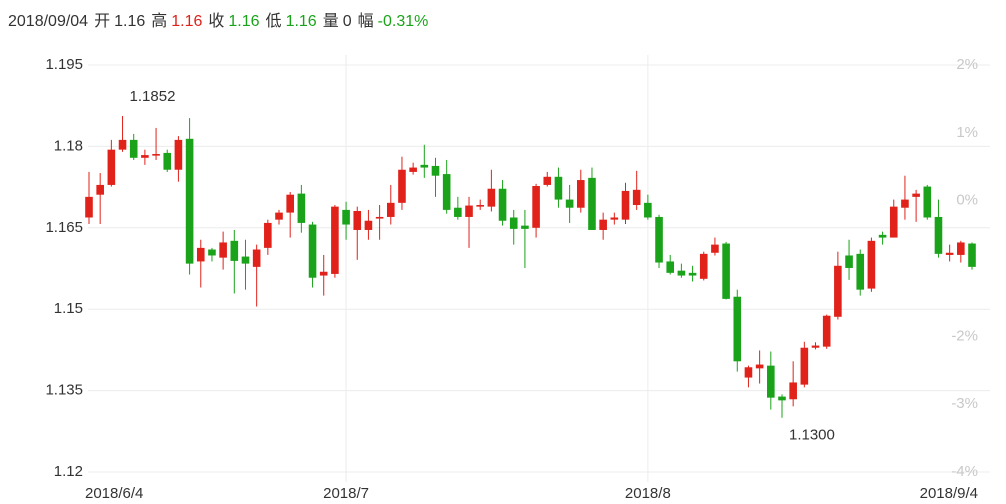  What do you see at coordinates (102, 21) in the screenshot?
I see `field-label: 开` at bounding box center [102, 21].